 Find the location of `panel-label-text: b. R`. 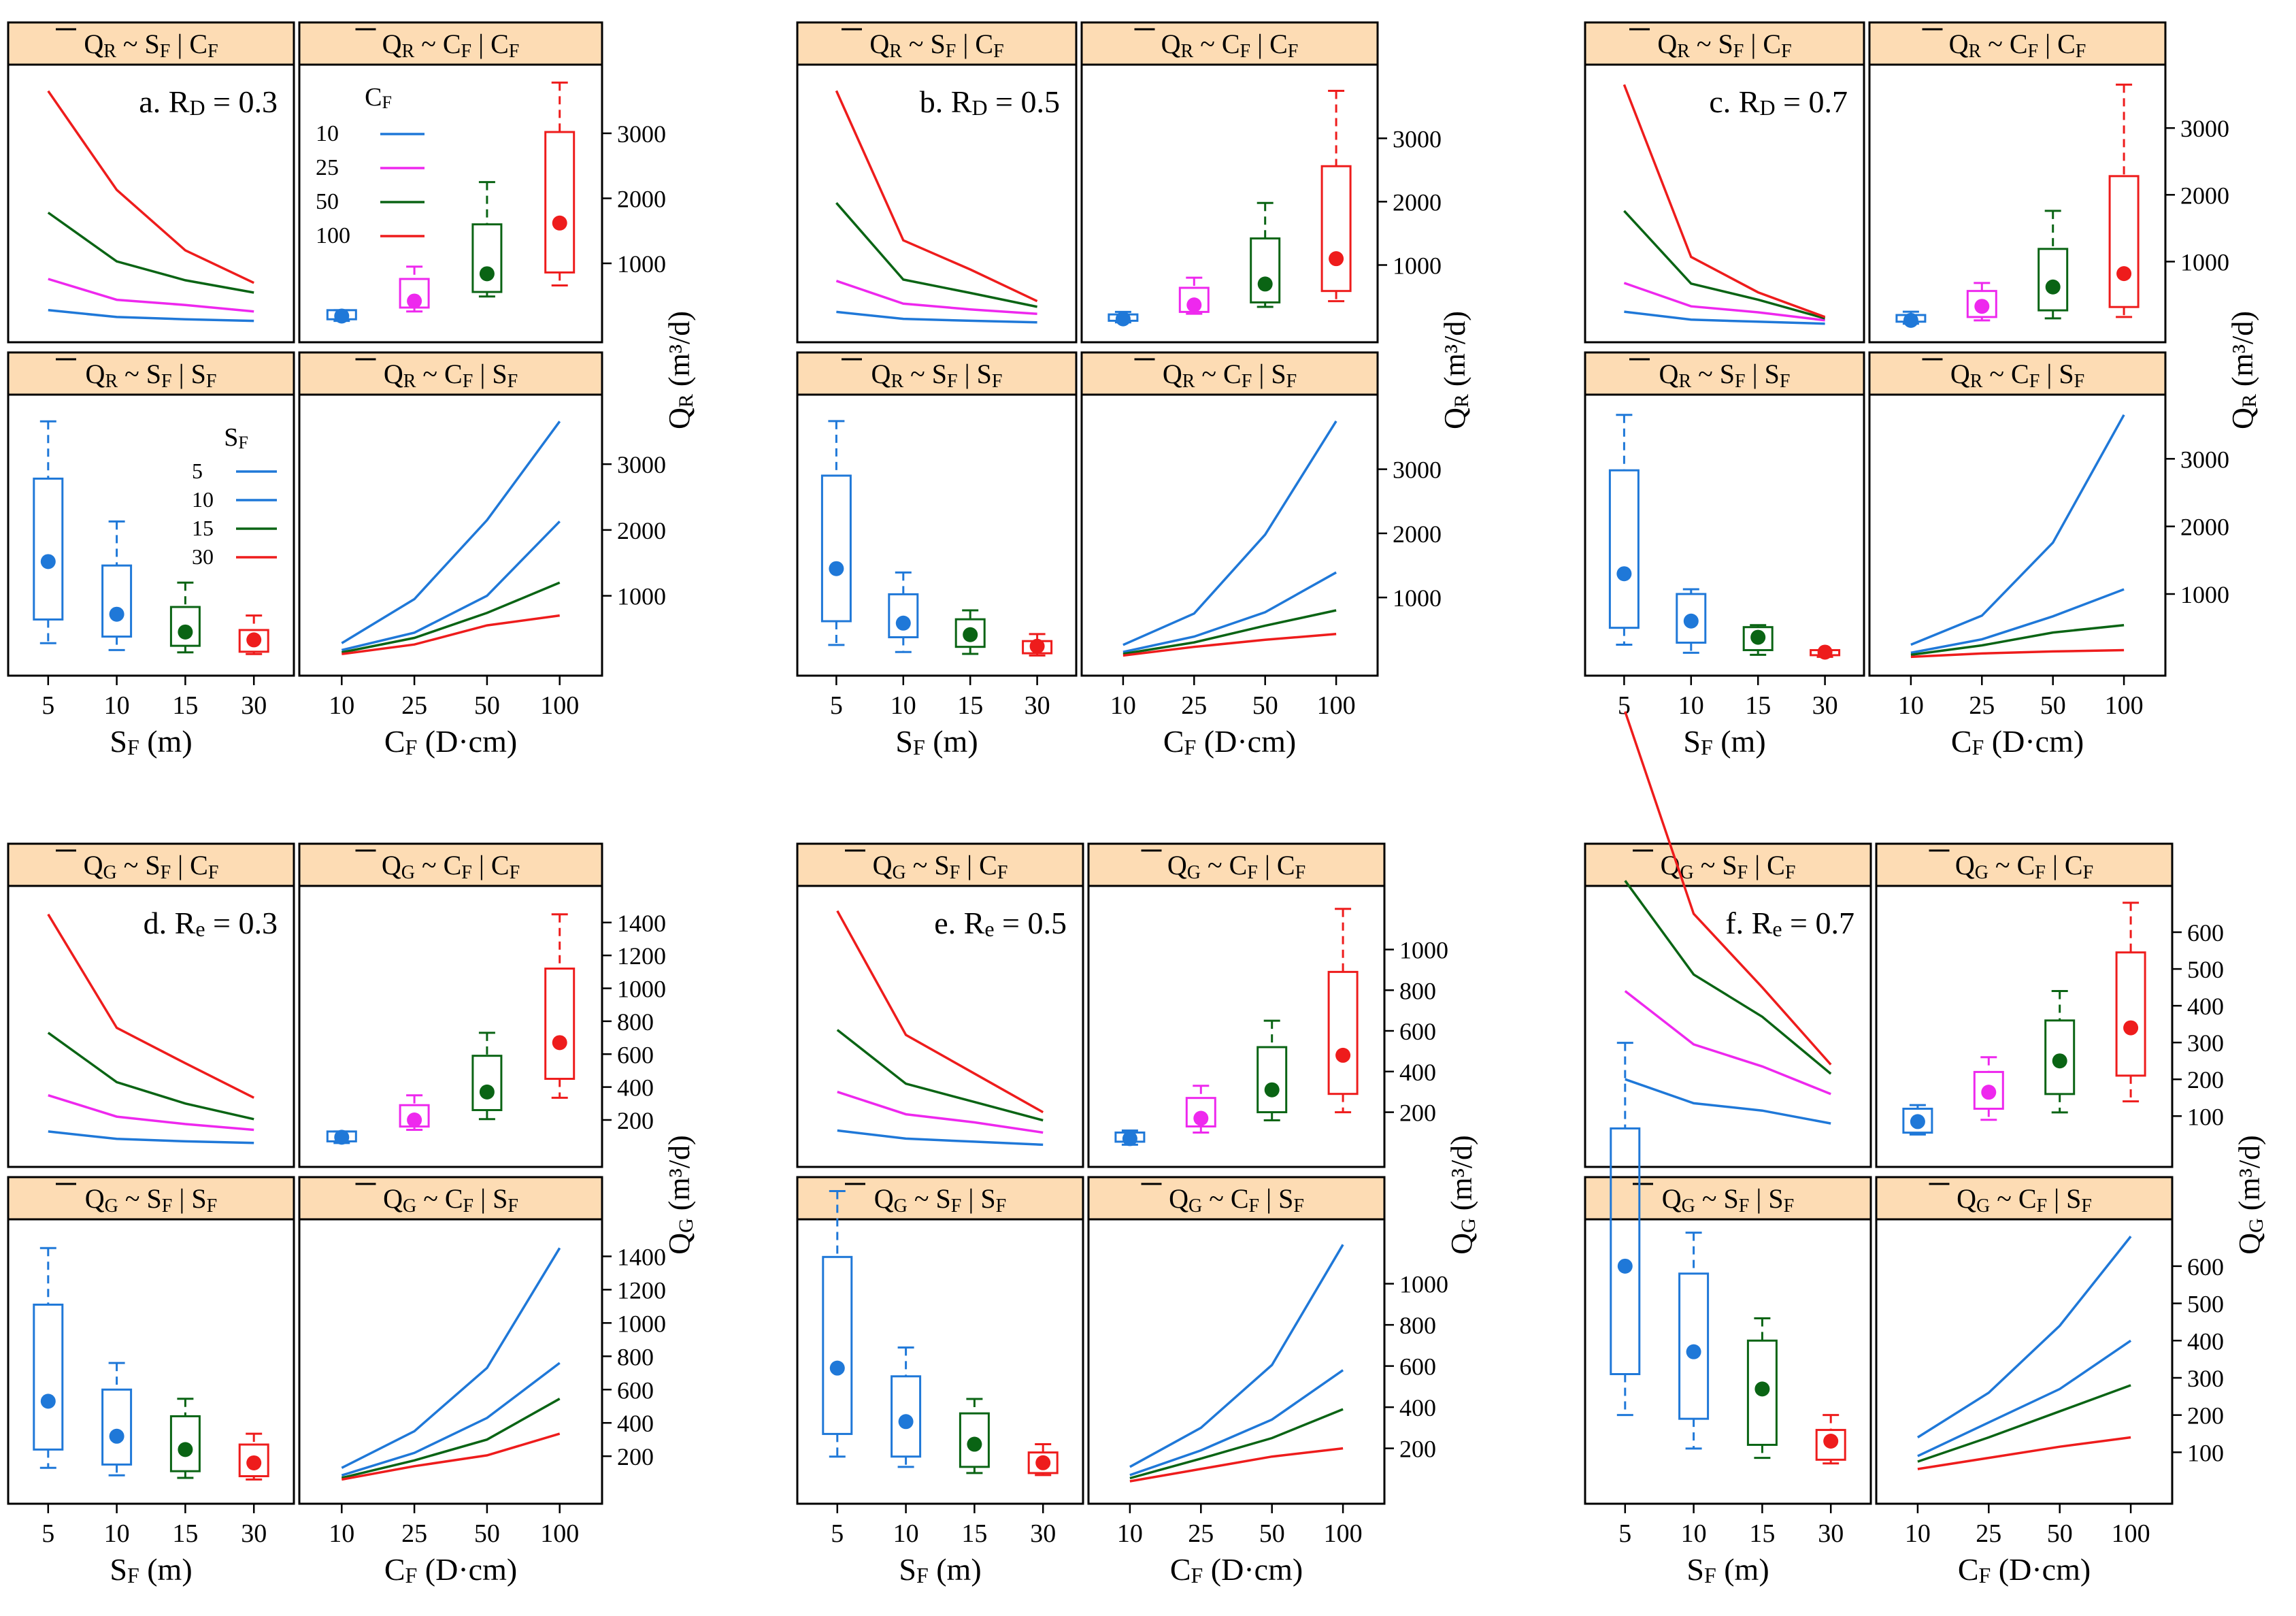

panel-label-text: b. R is located at coordinates (946, 101).